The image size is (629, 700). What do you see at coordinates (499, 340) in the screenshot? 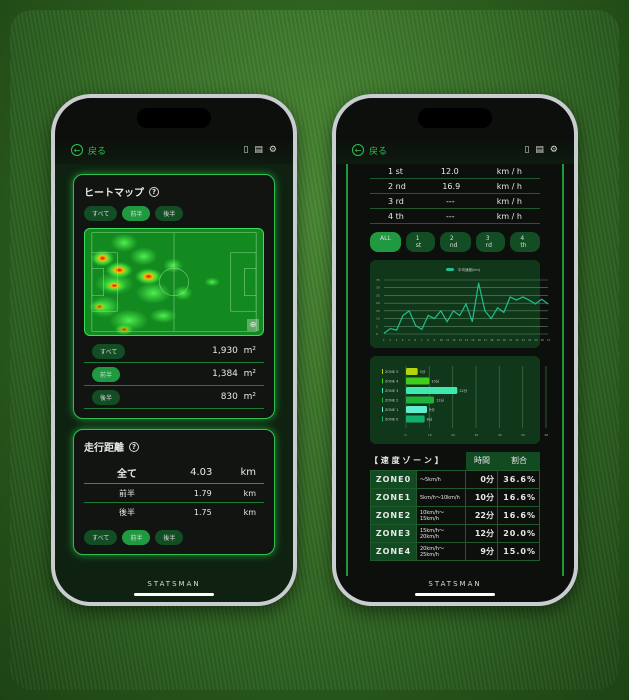
I see `x-tick: 19` at bounding box center [499, 340].